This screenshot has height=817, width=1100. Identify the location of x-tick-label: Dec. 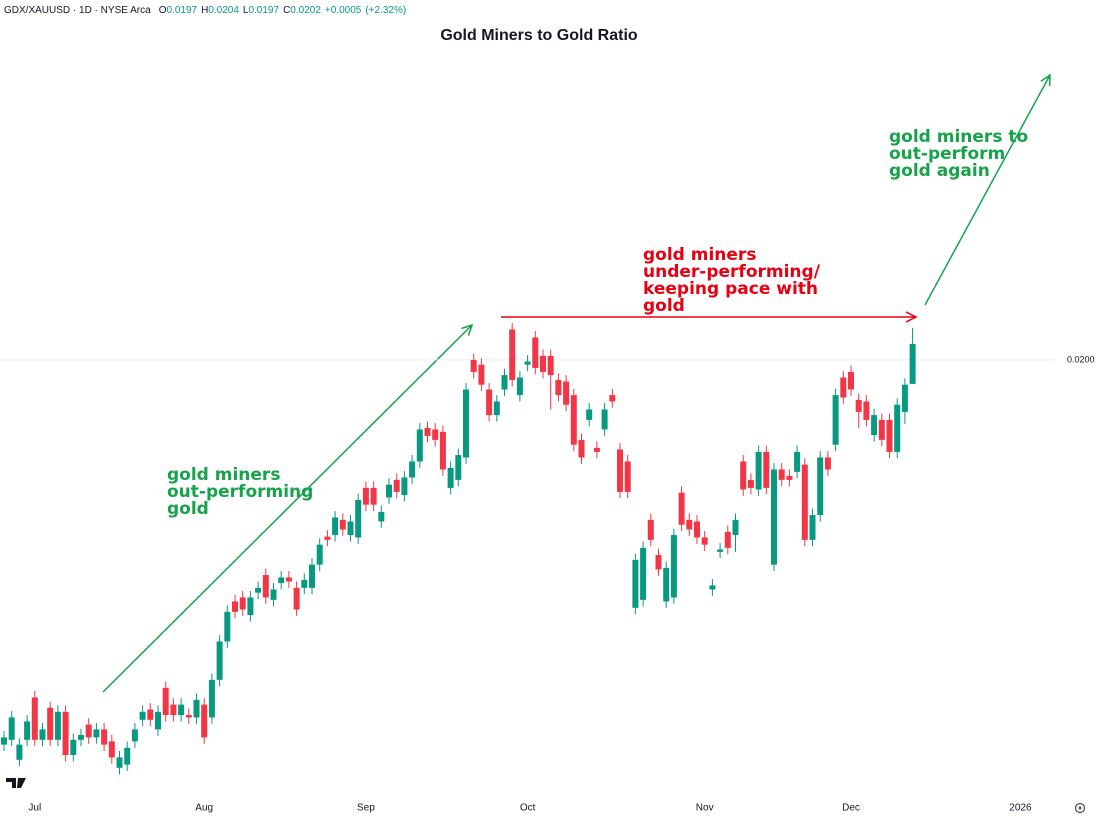
(851, 808).